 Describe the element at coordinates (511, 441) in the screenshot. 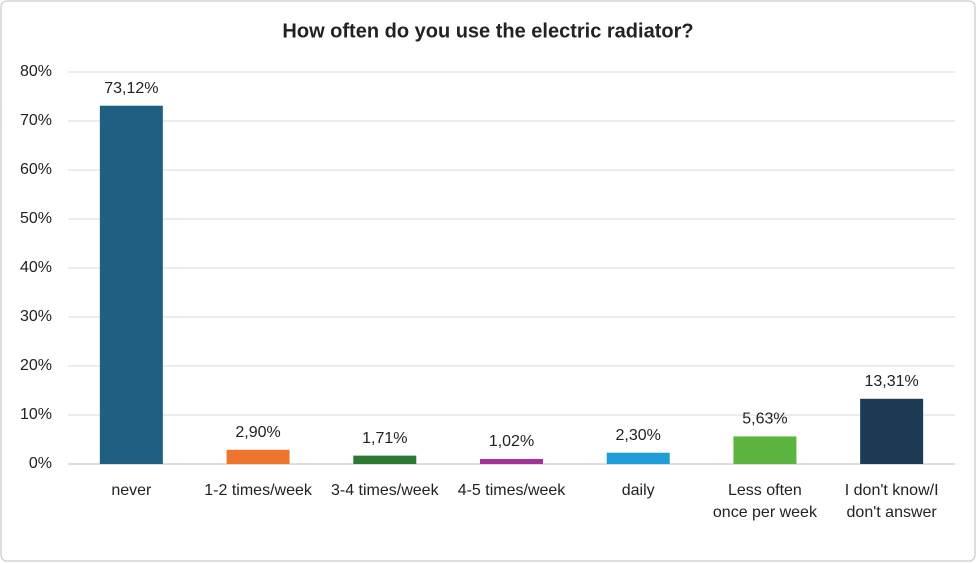

I see `data-label: 1,02%` at that location.